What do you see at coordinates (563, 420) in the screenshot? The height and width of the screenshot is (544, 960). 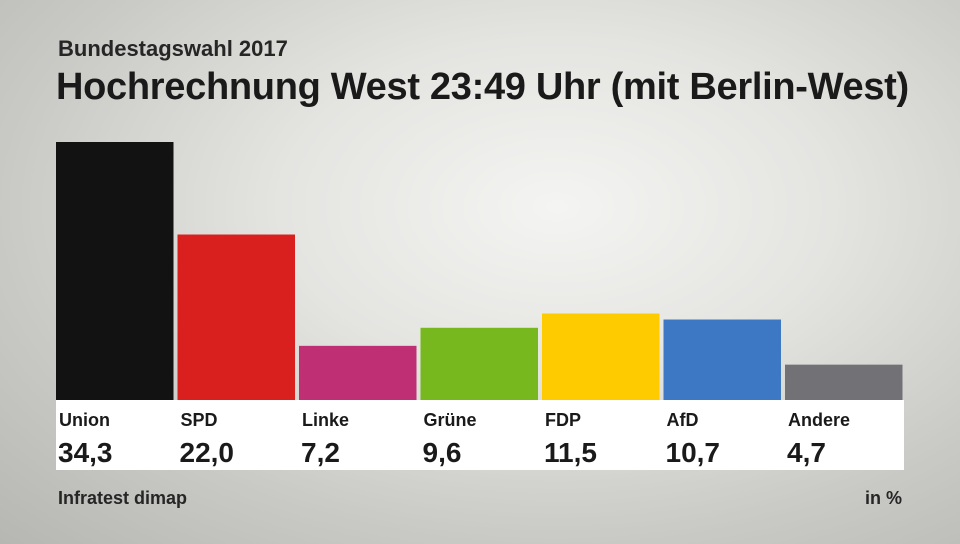 I see `category-label: FDP` at bounding box center [563, 420].